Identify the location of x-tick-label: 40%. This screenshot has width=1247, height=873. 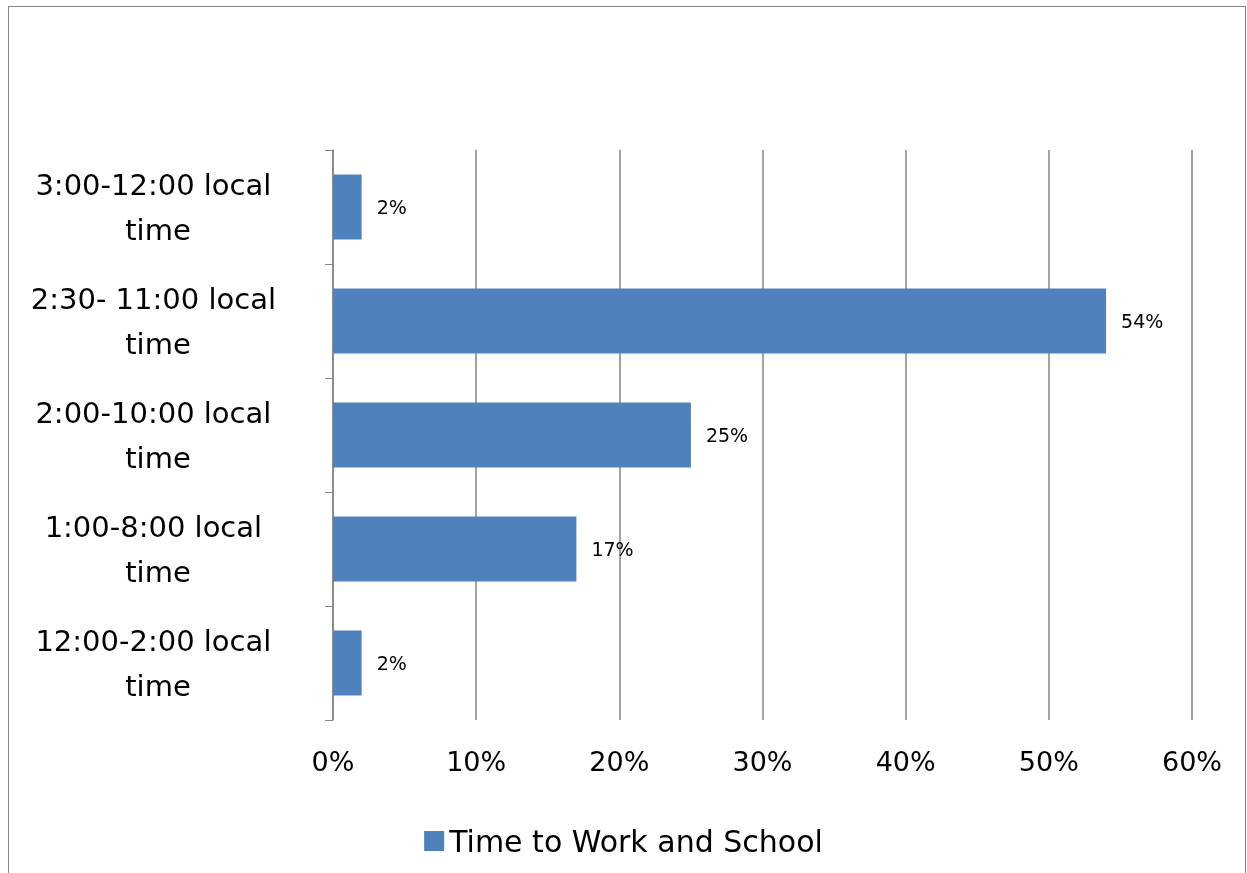
(905, 761).